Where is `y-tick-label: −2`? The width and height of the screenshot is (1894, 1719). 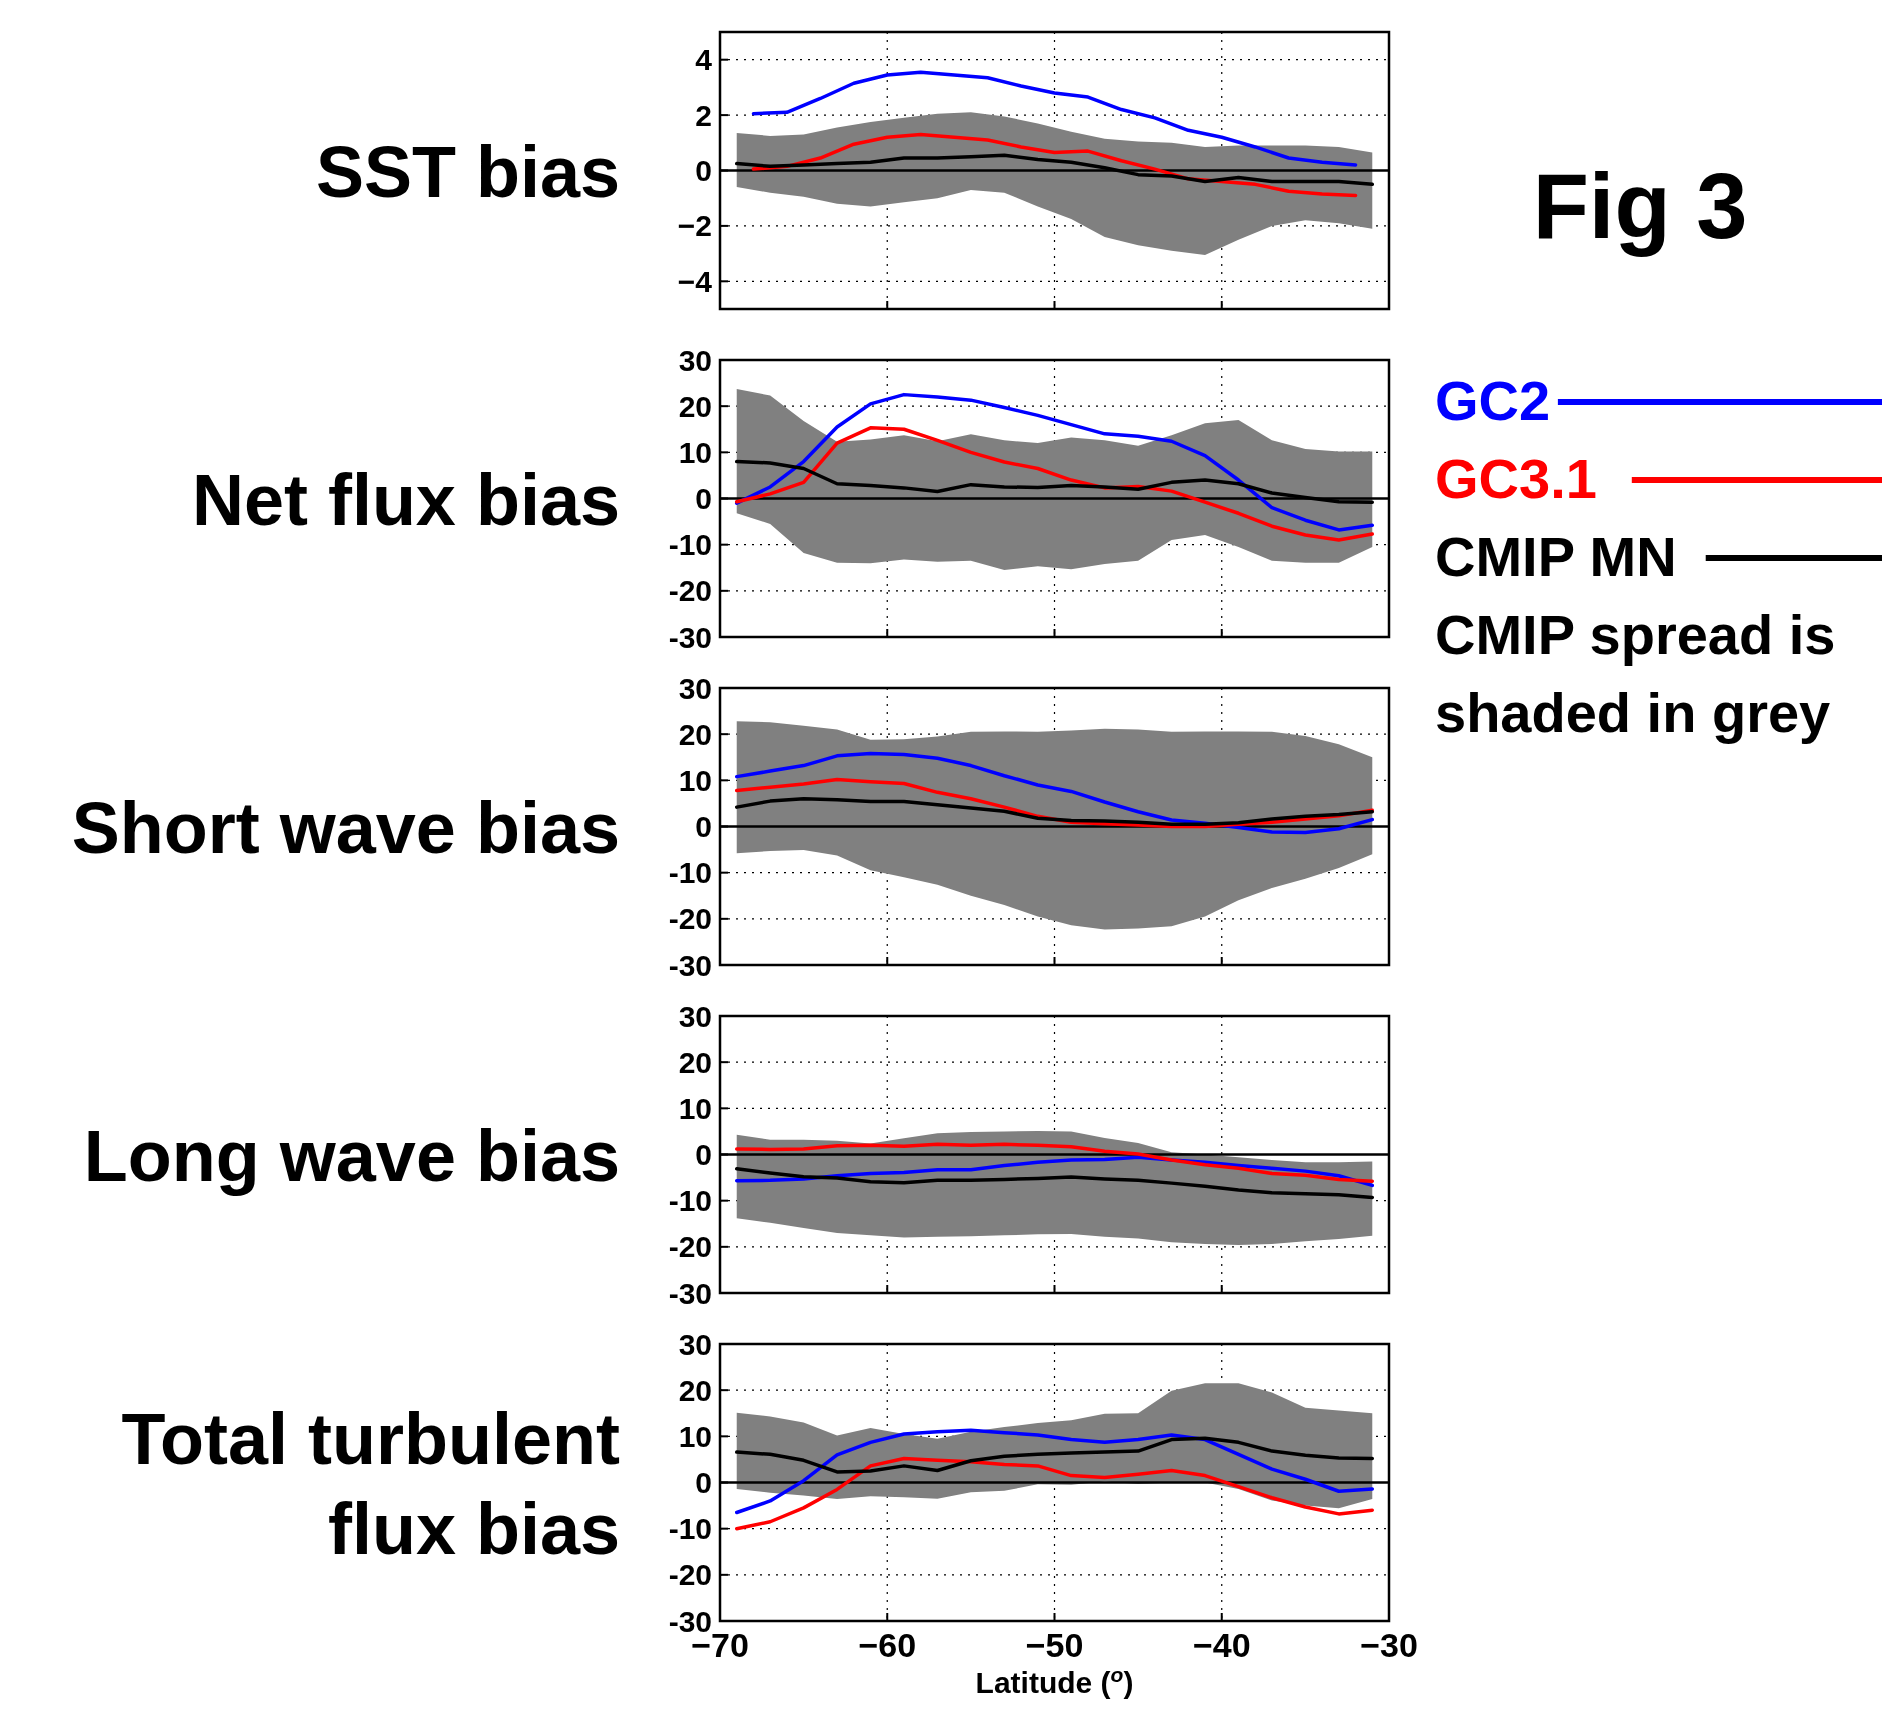 y-tick-label: −2 is located at coordinates (694, 226).